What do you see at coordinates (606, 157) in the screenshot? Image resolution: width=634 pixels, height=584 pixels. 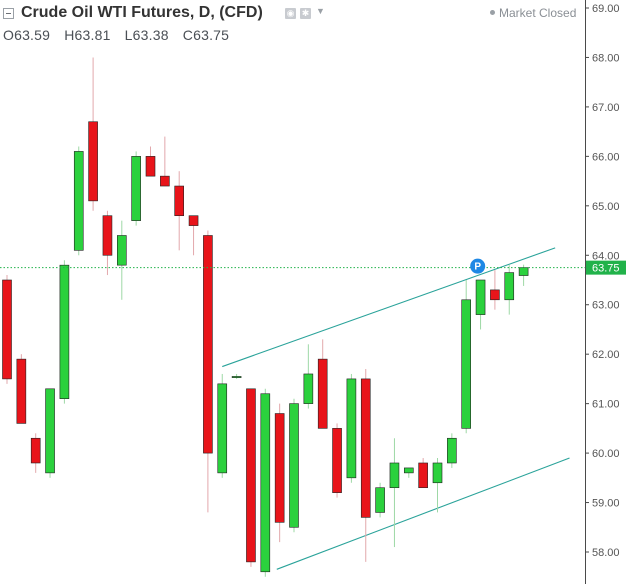 I see `y-tick-label: 66.00` at bounding box center [606, 157].